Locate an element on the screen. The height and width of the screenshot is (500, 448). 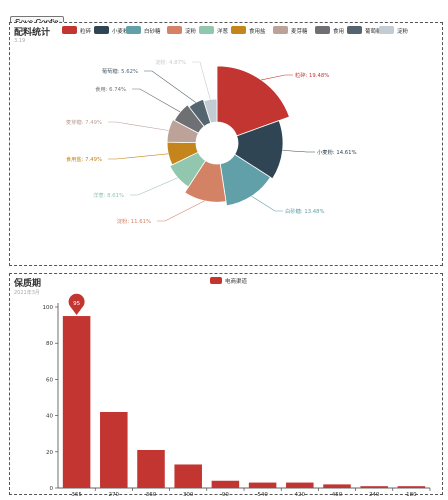
legend-label: 小麦粉 is located at coordinates (120, 31).